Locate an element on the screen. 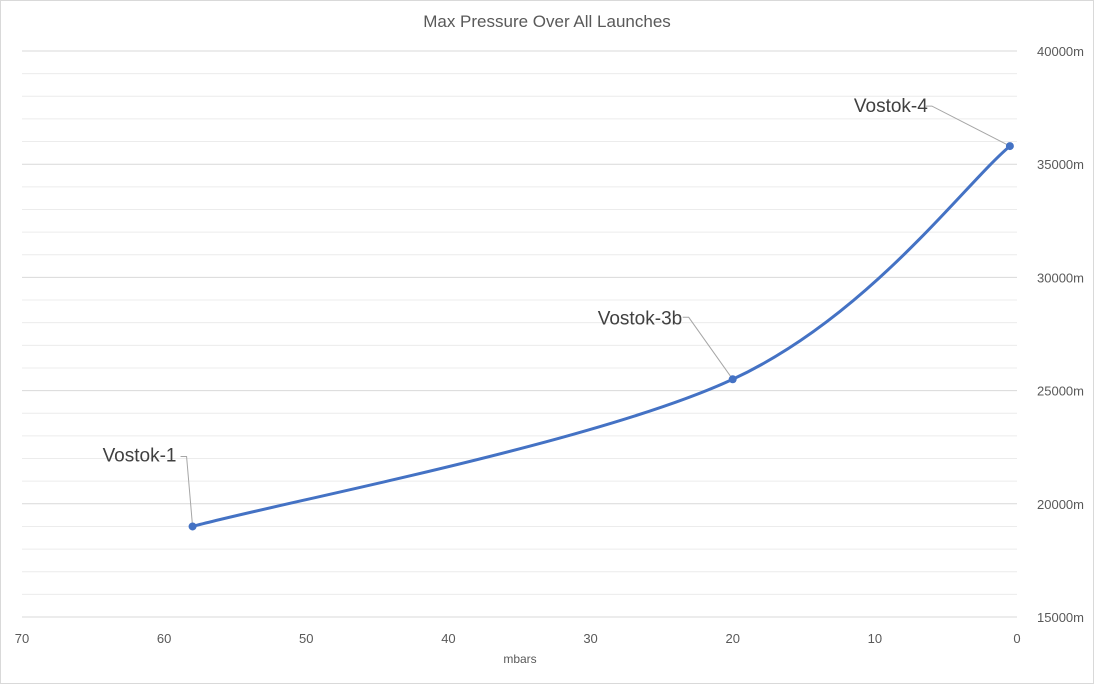 The height and width of the screenshot is (684, 1094). chart-title: Max Pressure Over All Launches is located at coordinates (547, 21).